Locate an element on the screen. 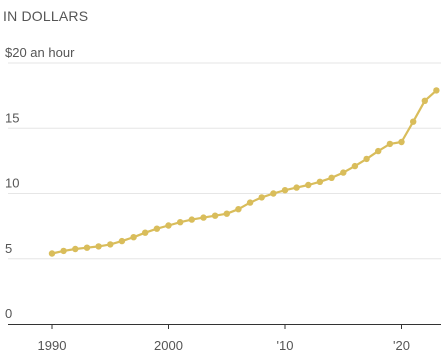 The height and width of the screenshot is (362, 441). data-point-2011 is located at coordinates (296, 187).